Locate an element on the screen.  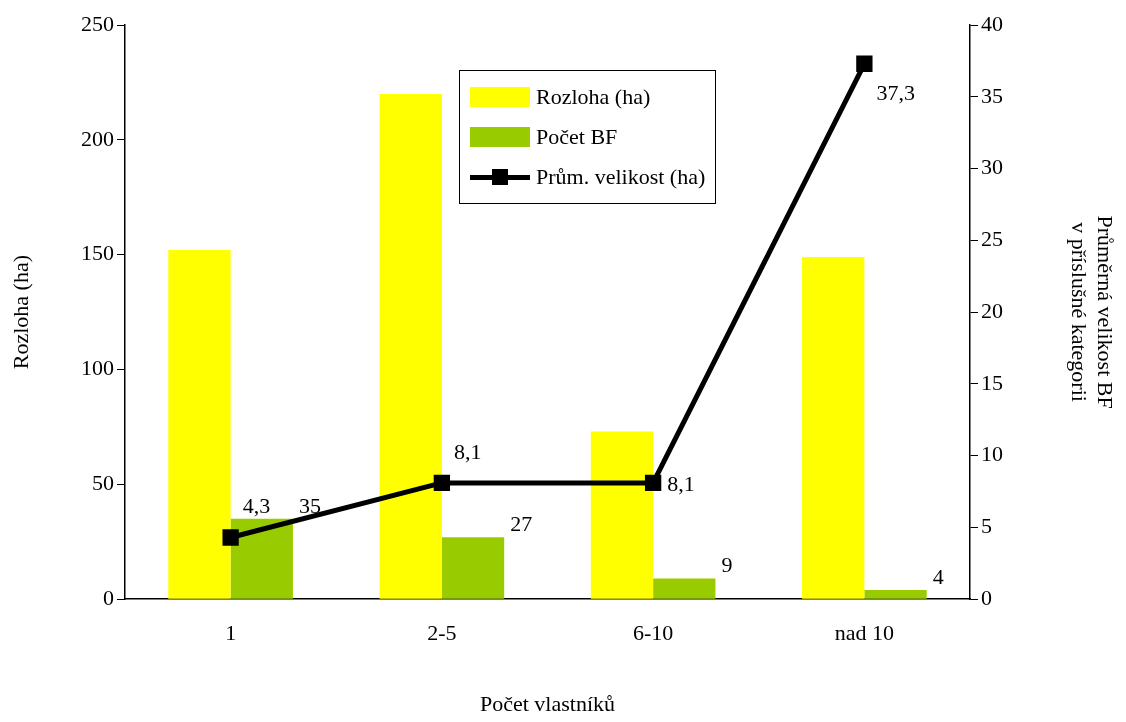
y-tick-label: 200 is located at coordinates (97, 138).